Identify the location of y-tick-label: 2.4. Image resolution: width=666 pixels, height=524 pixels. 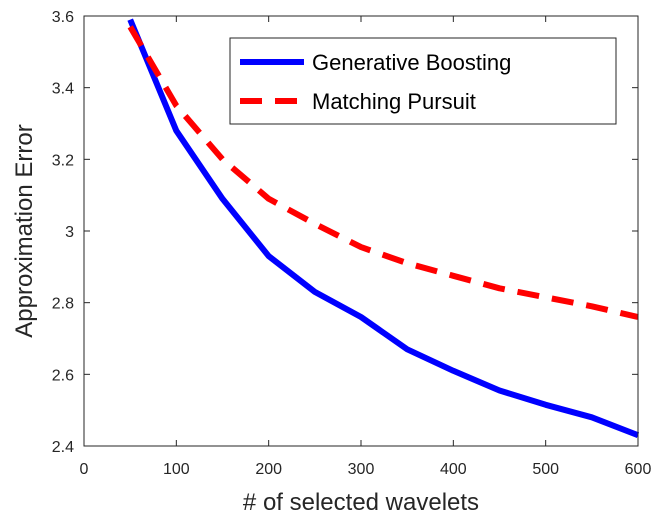
(63, 447).